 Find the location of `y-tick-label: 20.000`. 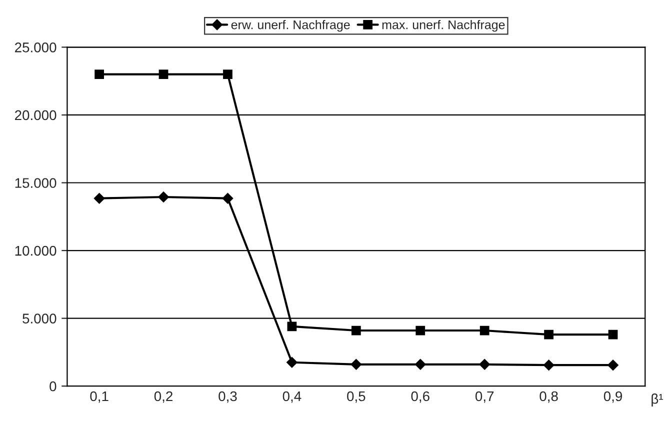

y-tick-label: 20.000 is located at coordinates (35, 115).